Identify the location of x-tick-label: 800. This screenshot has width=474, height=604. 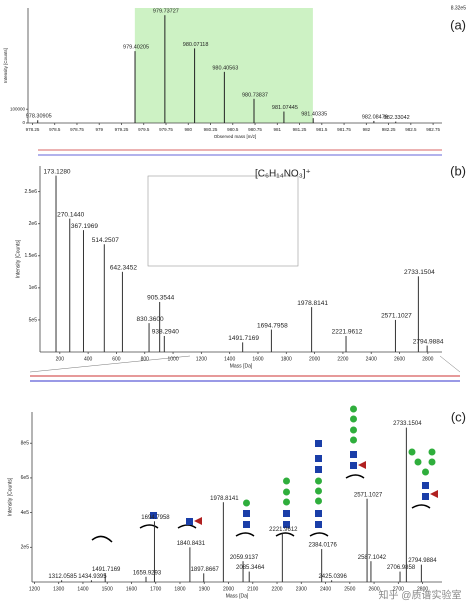
(145, 359).